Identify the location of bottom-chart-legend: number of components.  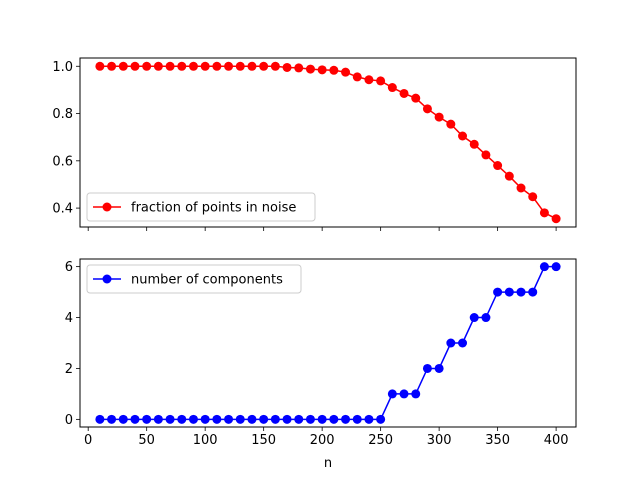
(194, 279).